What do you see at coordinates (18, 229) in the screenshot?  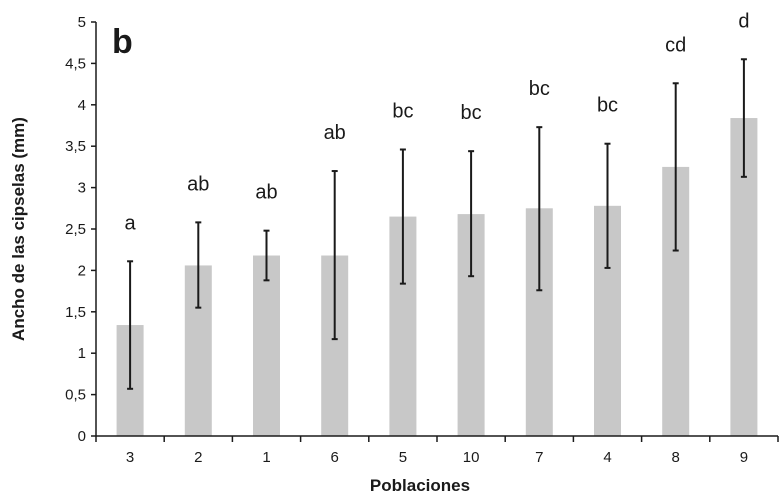 I see `y-axis-title: Ancho de las cipselas (mm)` at bounding box center [18, 229].